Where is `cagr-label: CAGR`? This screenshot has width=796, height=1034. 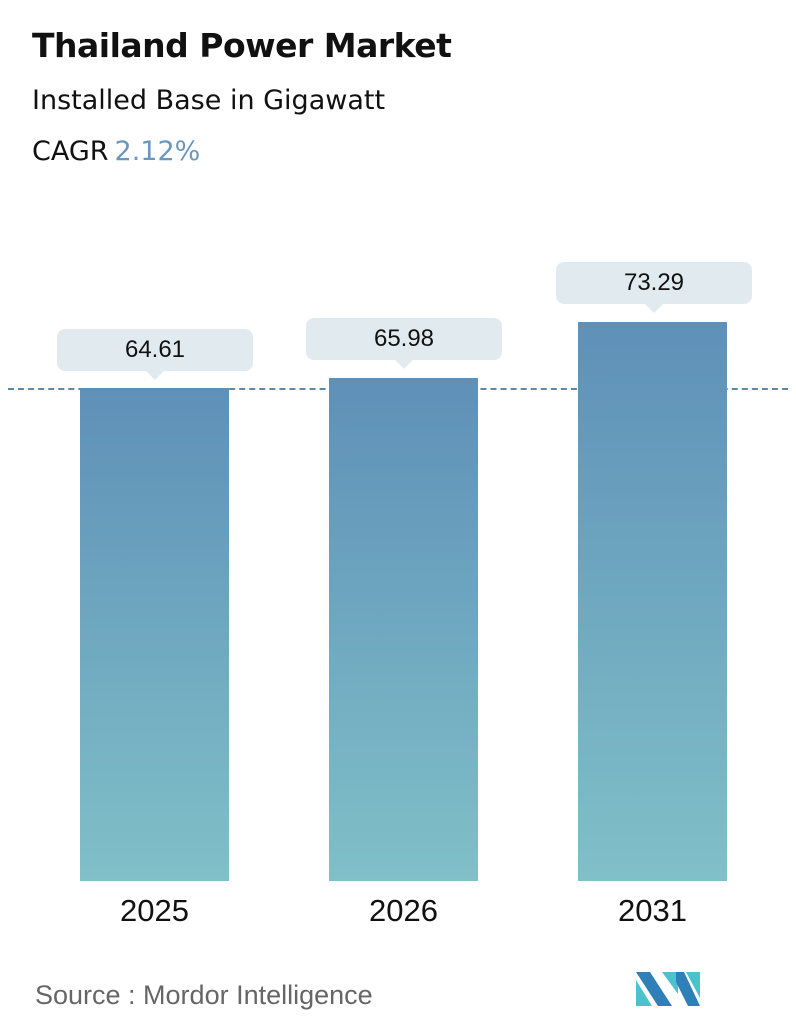
cagr-label: CAGR is located at coordinates (70, 151).